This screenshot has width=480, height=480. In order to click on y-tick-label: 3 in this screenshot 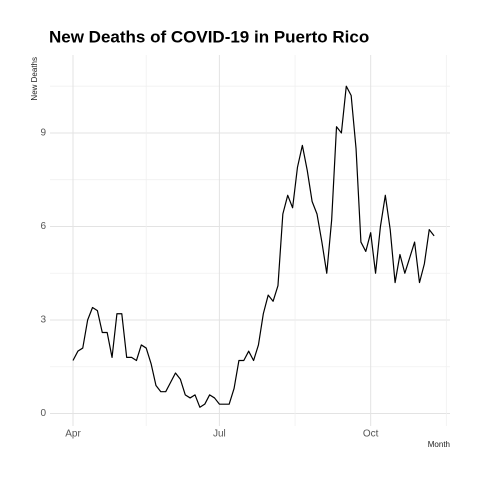, I will do `click(43, 320)`.